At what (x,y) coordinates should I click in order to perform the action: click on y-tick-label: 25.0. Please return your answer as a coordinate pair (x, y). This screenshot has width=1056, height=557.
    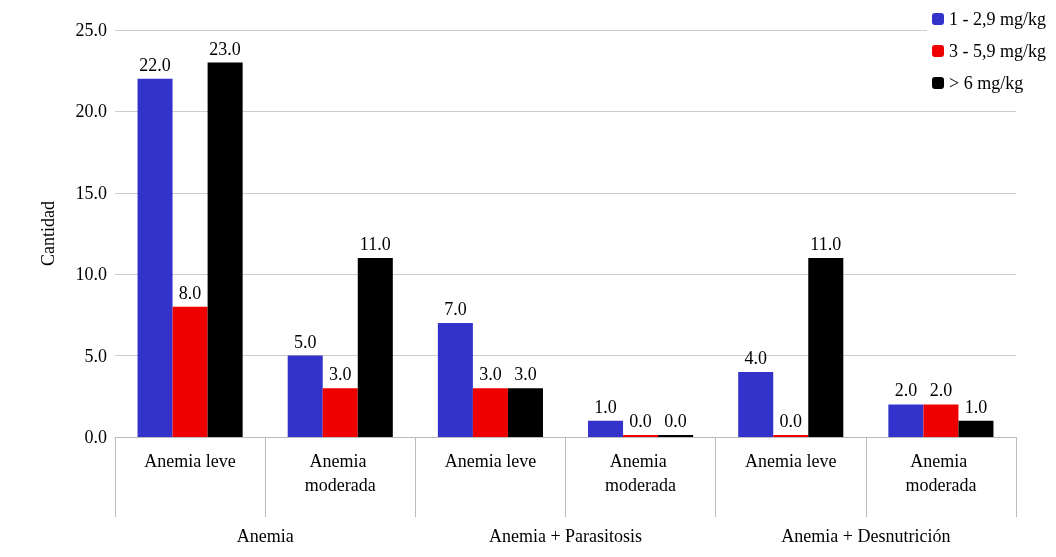
    Looking at the image, I should click on (91, 30).